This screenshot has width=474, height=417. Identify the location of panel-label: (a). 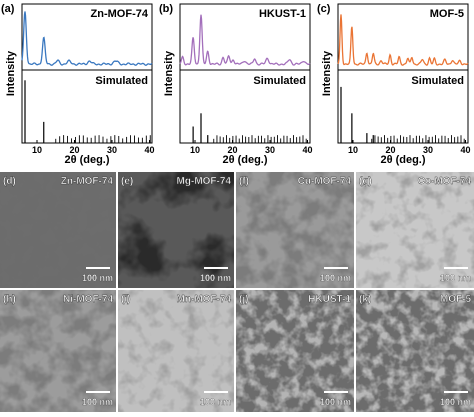
(8, 9).